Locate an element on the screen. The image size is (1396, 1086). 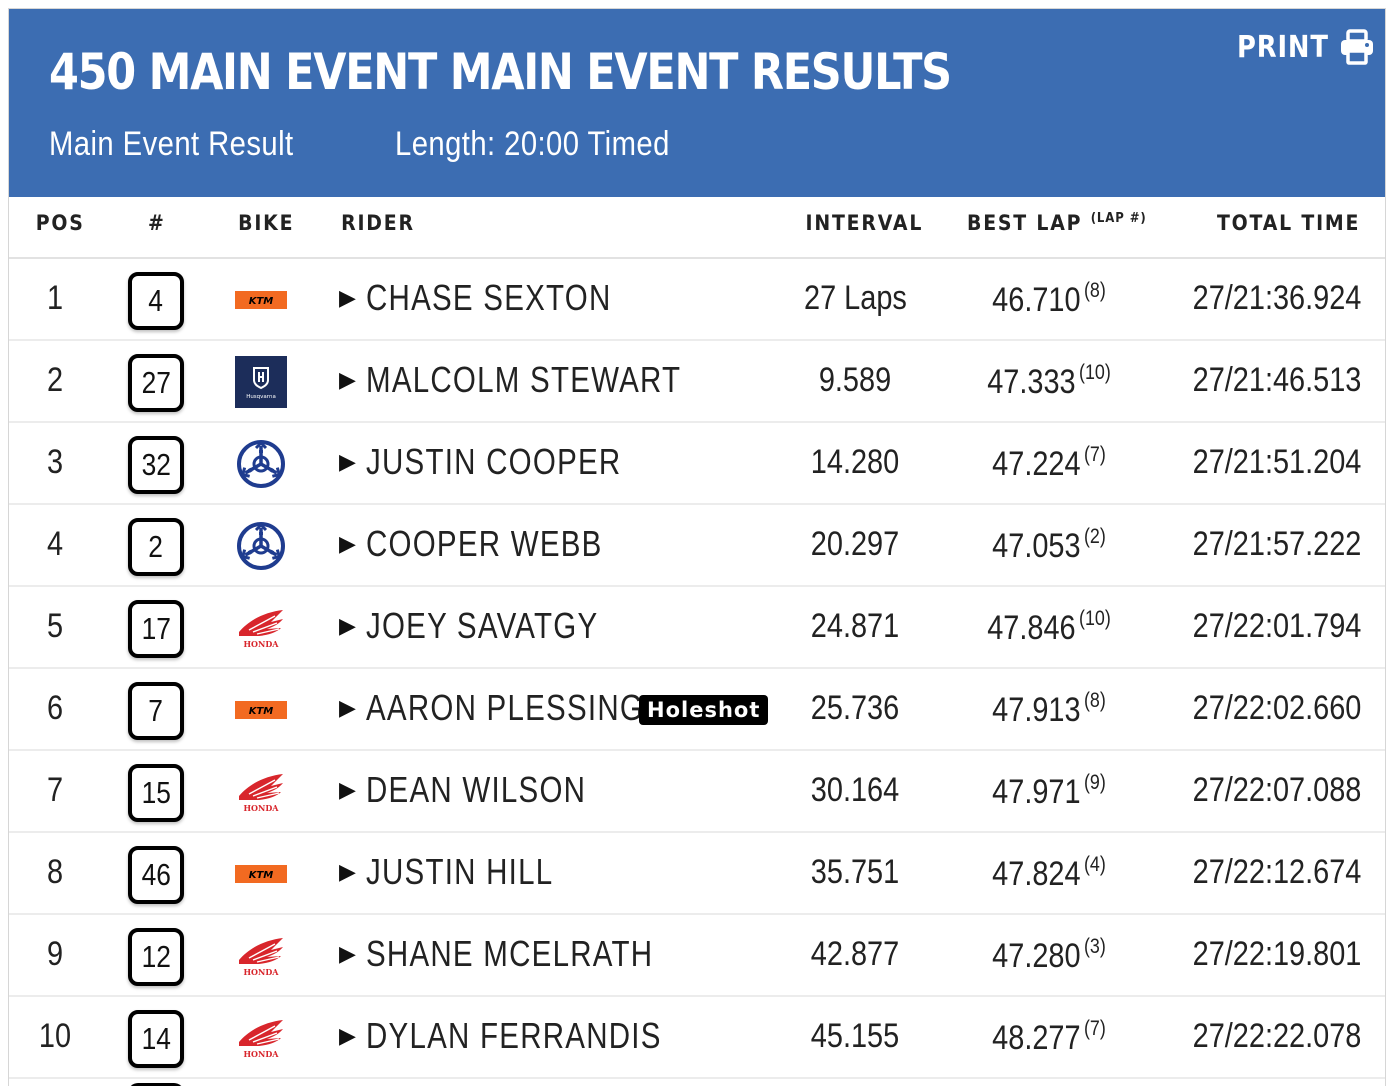
best-lap-time: 47.224 is located at coordinates (1036, 464).